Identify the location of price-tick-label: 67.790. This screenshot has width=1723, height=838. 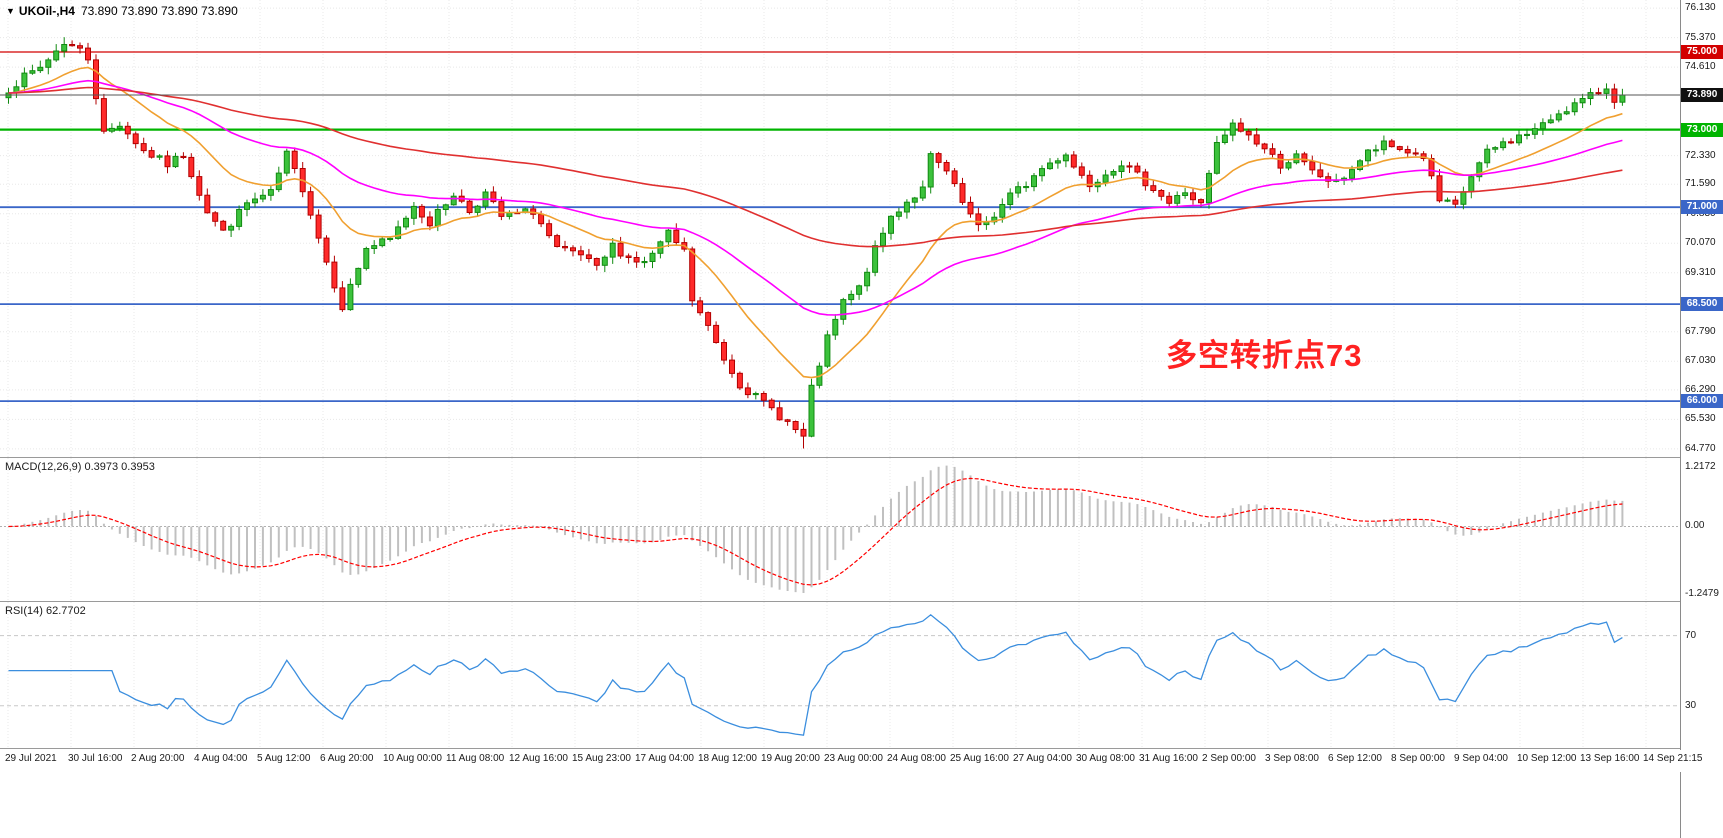
(1700, 331).